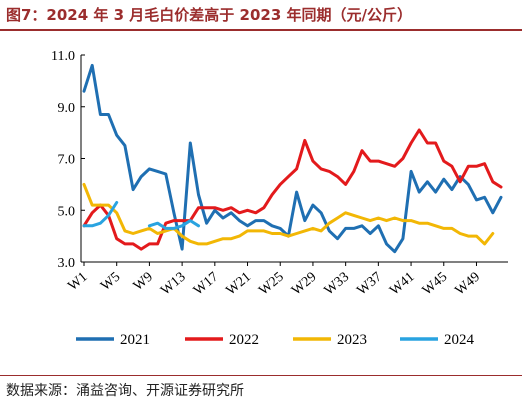 Image resolution: width=522 pixels, height=404 pixels. Describe the element at coordinates (337, 284) in the screenshot. I see `x-tick-label: W33` at that location.